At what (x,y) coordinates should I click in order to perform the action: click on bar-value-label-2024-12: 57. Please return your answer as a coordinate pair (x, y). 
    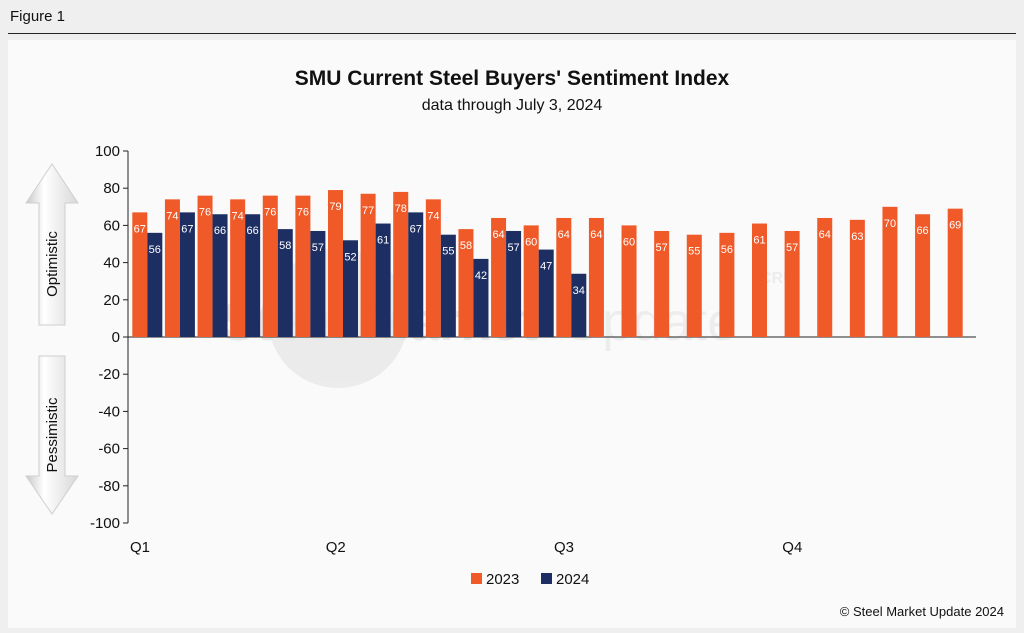
    Looking at the image, I should click on (513, 248).